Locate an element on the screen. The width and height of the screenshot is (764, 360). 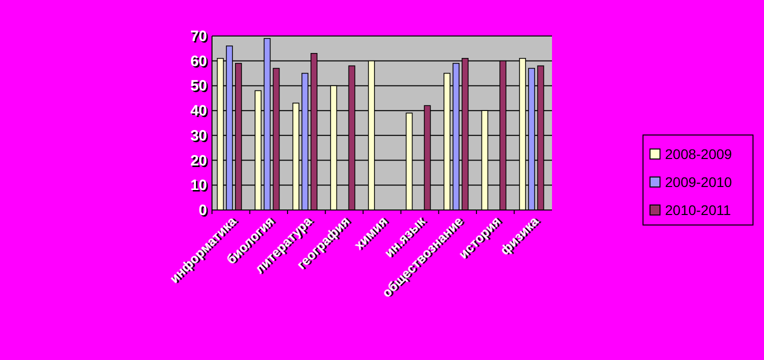
y-tick-label: 40 is located at coordinates (198, 111).